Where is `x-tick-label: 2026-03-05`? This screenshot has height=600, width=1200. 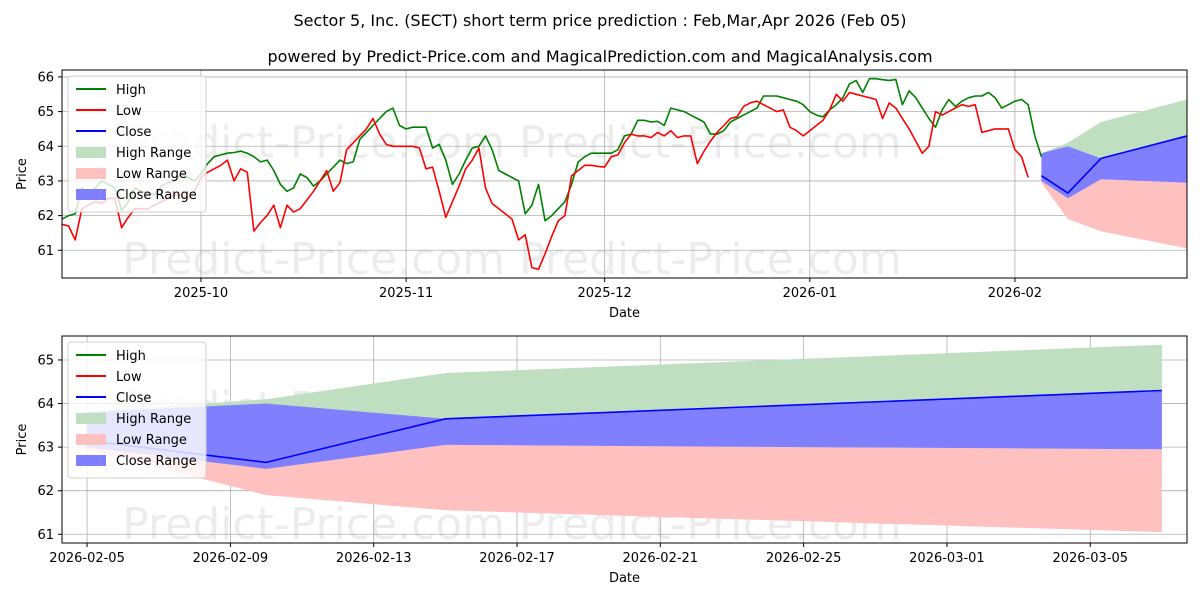 x-tick-label: 2026-03-05 is located at coordinates (1090, 558).